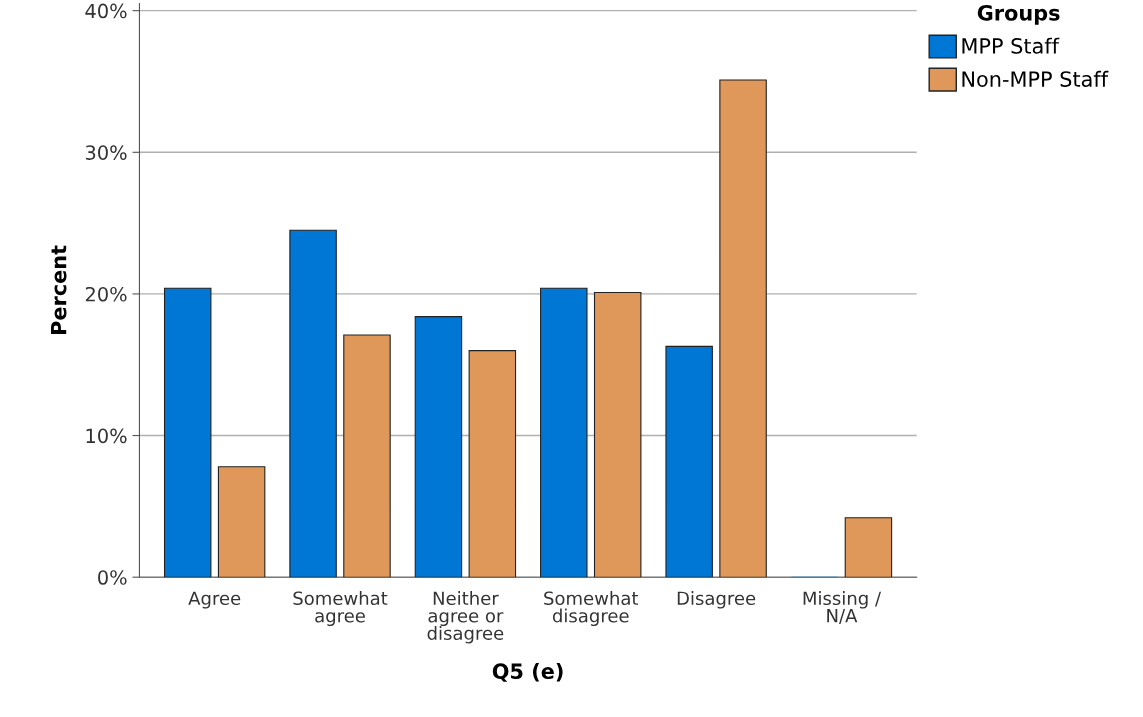 This screenshot has height=717, width=1143. Describe the element at coordinates (591, 609) in the screenshot. I see `x-tick-label: Somewhat disagree` at that location.